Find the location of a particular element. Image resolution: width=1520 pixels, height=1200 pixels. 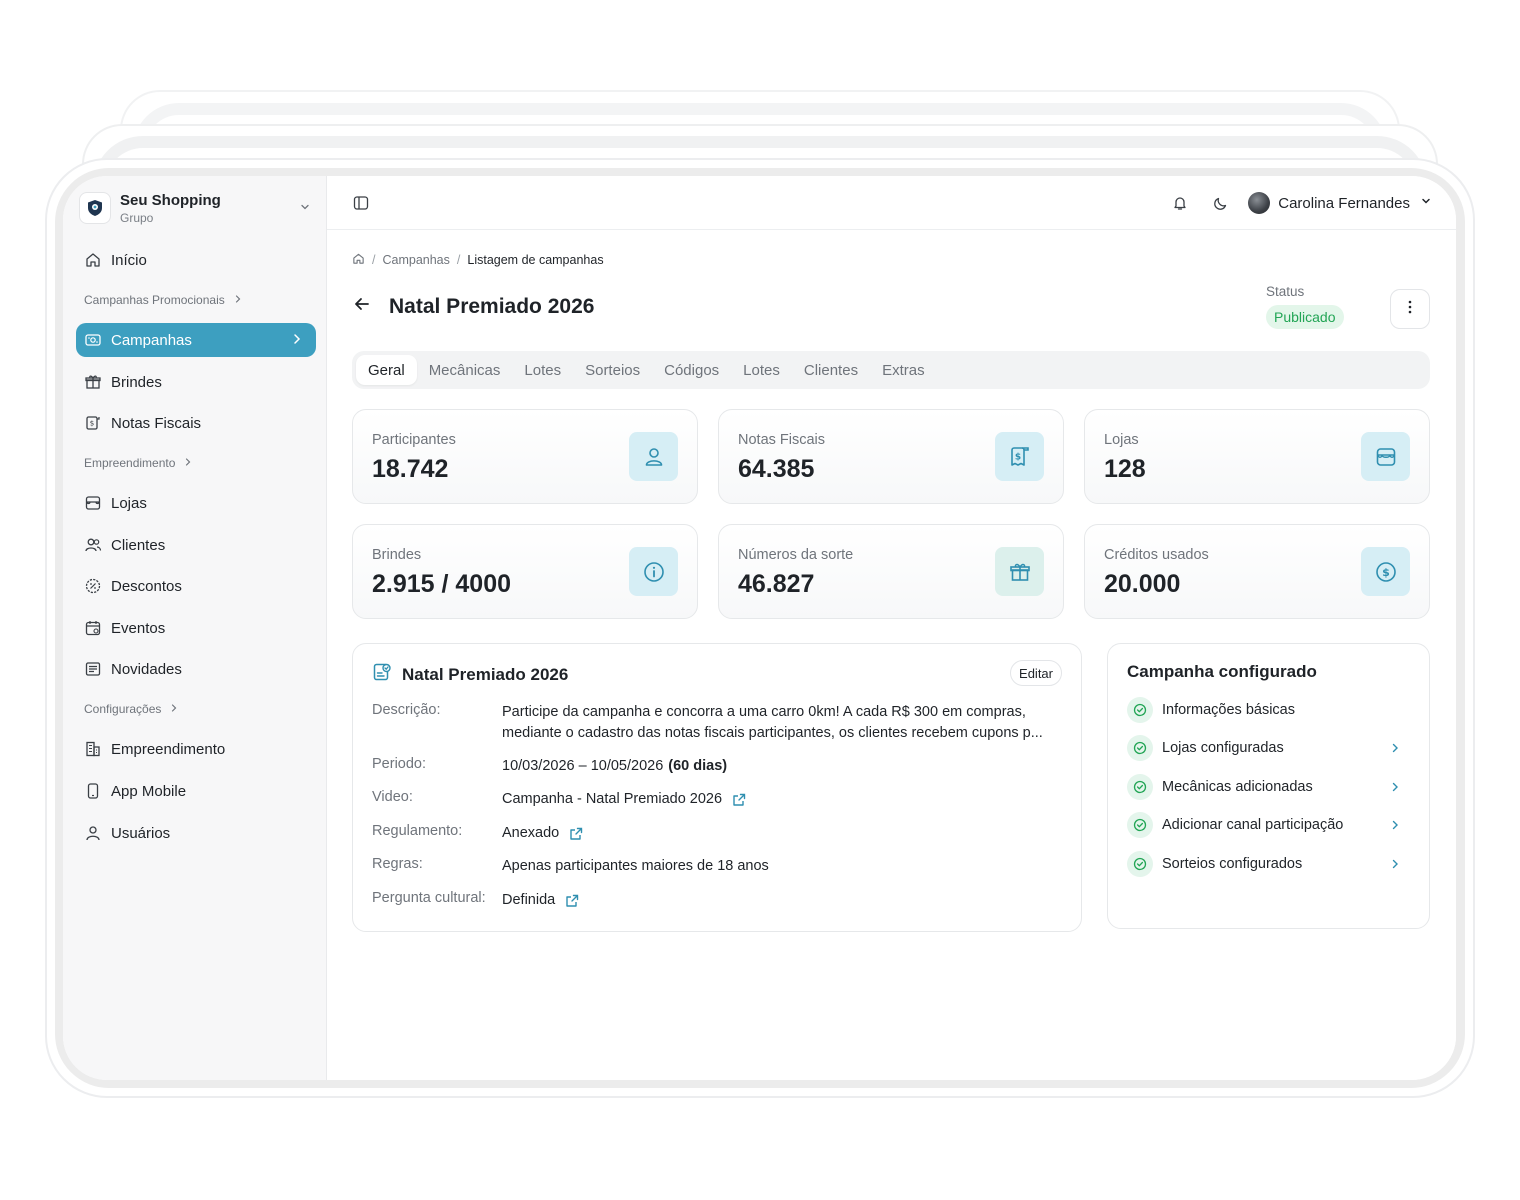

tab-clientes: Clientes is located at coordinates (831, 370).